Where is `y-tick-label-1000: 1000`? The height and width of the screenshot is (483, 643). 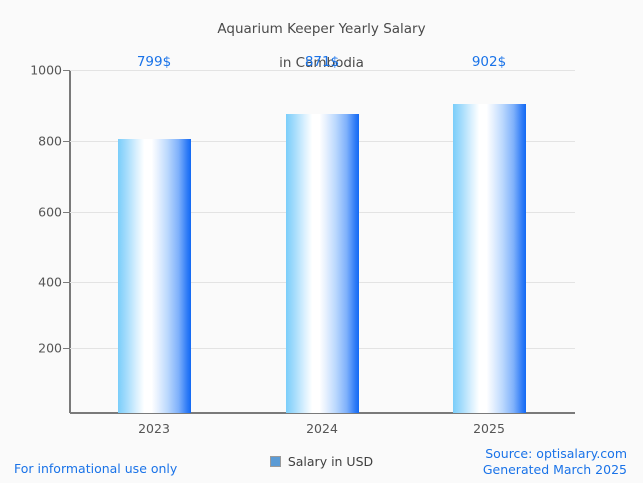
y-tick-label-1000: 1000 is located at coordinates (46, 70).